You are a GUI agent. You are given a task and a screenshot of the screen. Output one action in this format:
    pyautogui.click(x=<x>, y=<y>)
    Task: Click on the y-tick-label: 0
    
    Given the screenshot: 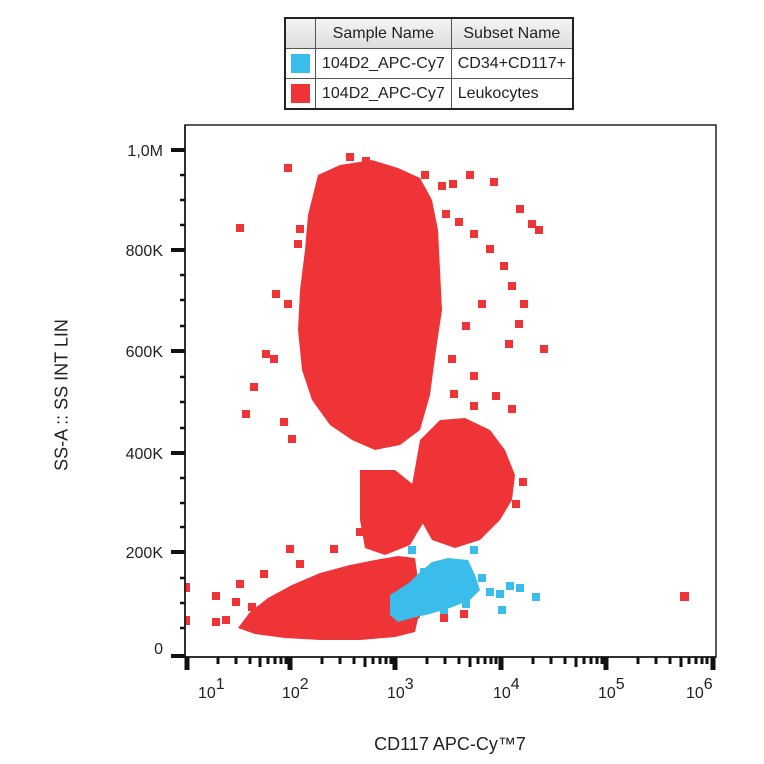 What is the action you would take?
    pyautogui.click(x=158, y=649)
    